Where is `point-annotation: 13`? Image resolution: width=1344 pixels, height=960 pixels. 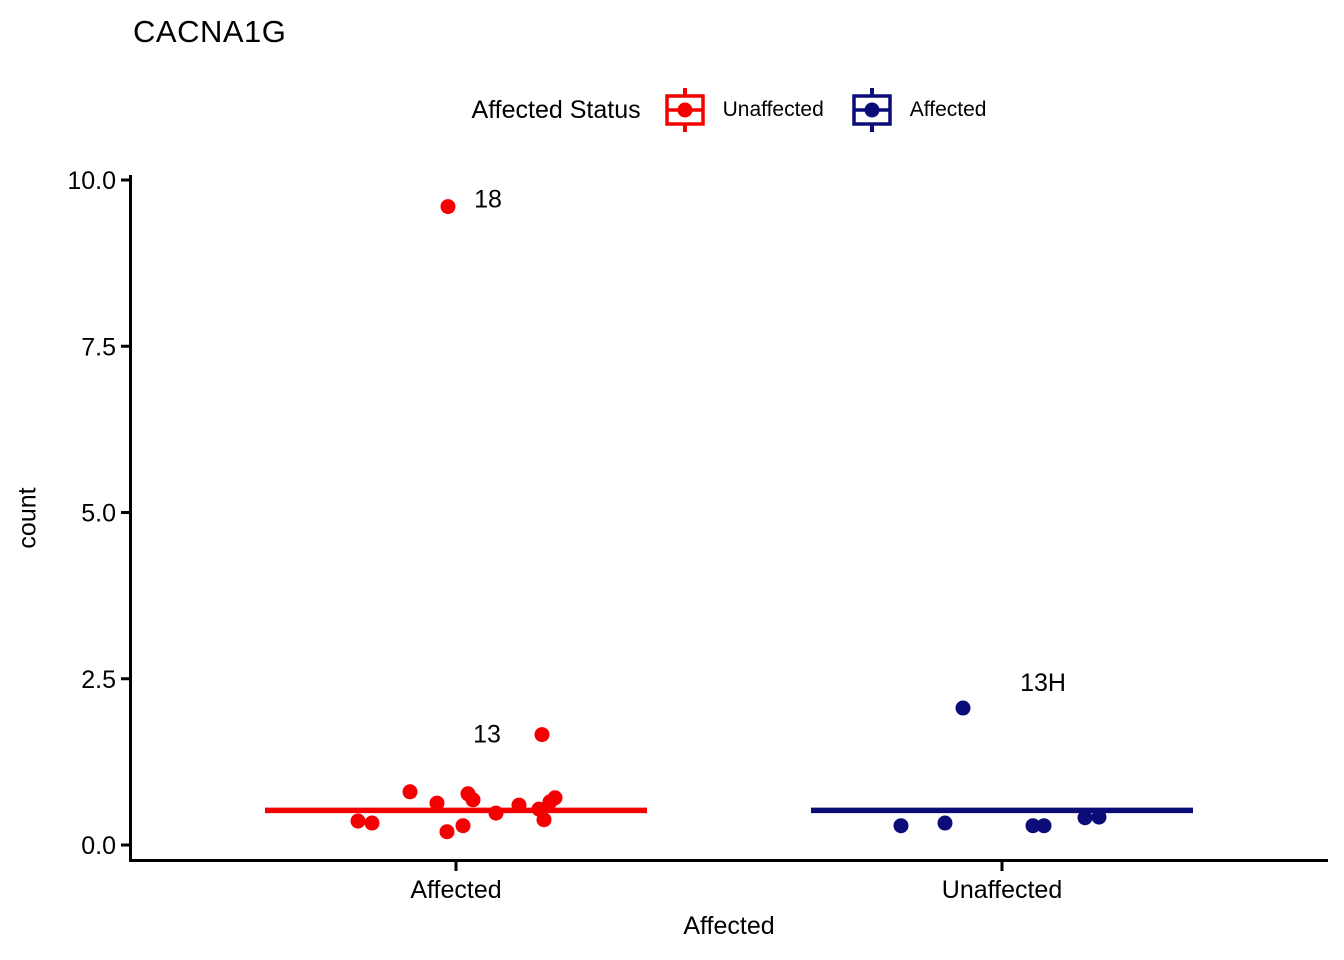 point-annotation: 13 is located at coordinates (487, 735).